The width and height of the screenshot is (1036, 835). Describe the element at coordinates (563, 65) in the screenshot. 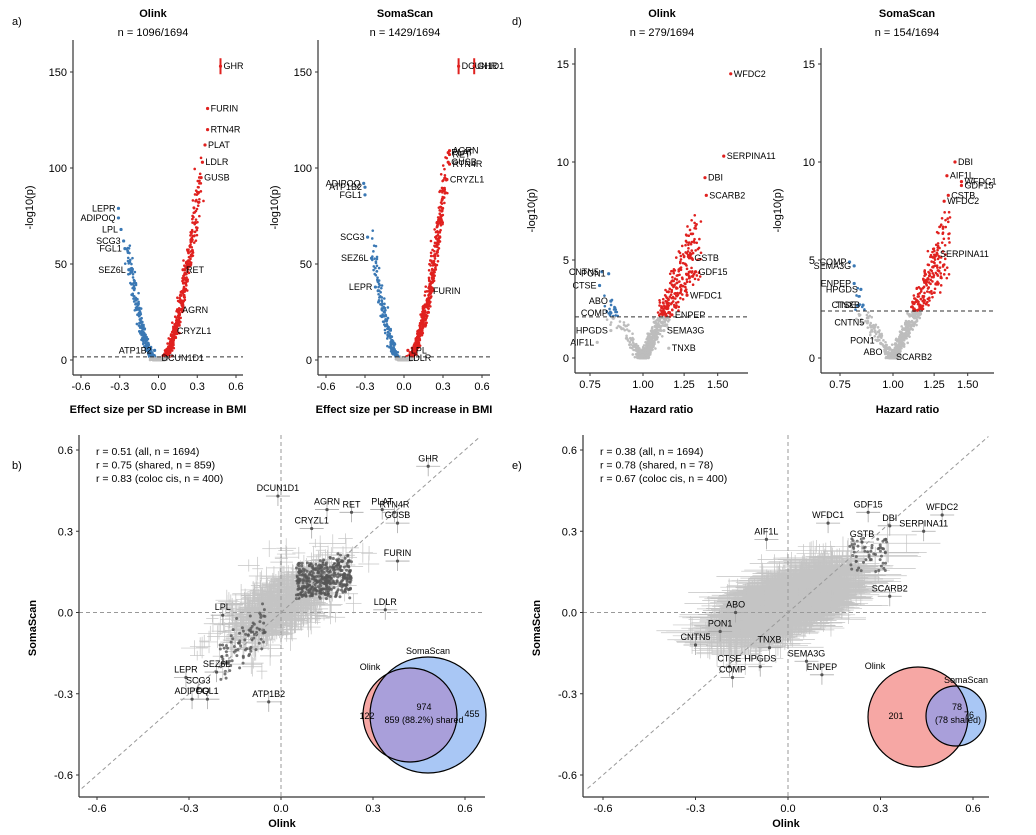

I see `y-tick-label: 15` at that location.